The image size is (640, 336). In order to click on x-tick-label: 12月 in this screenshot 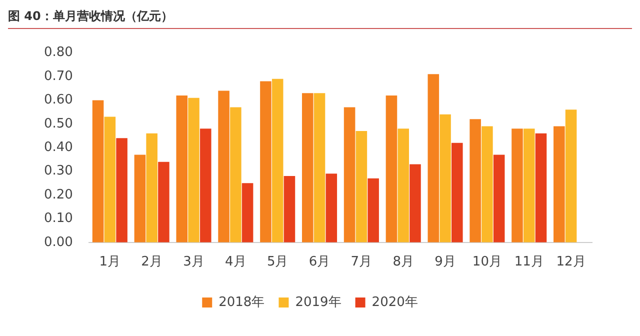, I will do `click(571, 262)`.